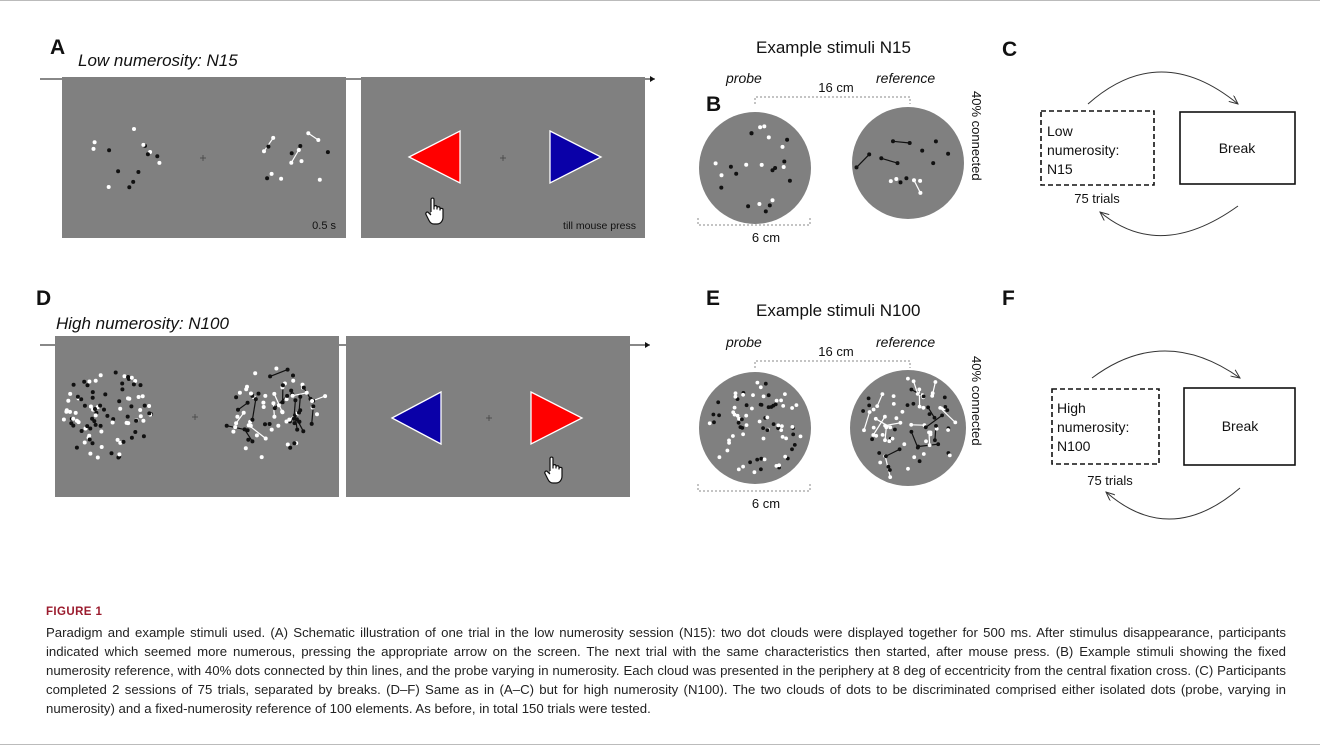 This screenshot has width=1320, height=745. Describe the element at coordinates (1105, 426) in the screenshot. I see `session-box-f` at that location.